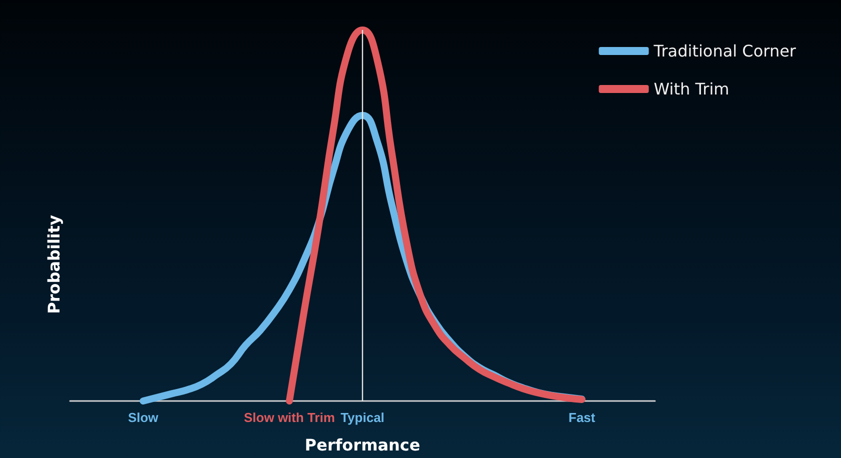  Describe the element at coordinates (362, 417) in the screenshot. I see `x-tick-label: Typical` at that location.